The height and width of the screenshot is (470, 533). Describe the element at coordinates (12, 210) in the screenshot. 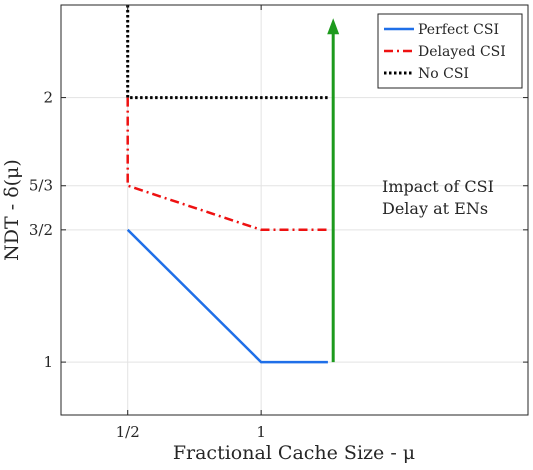

I see `y-axis-label: NDT - δ(μ)` at that location.